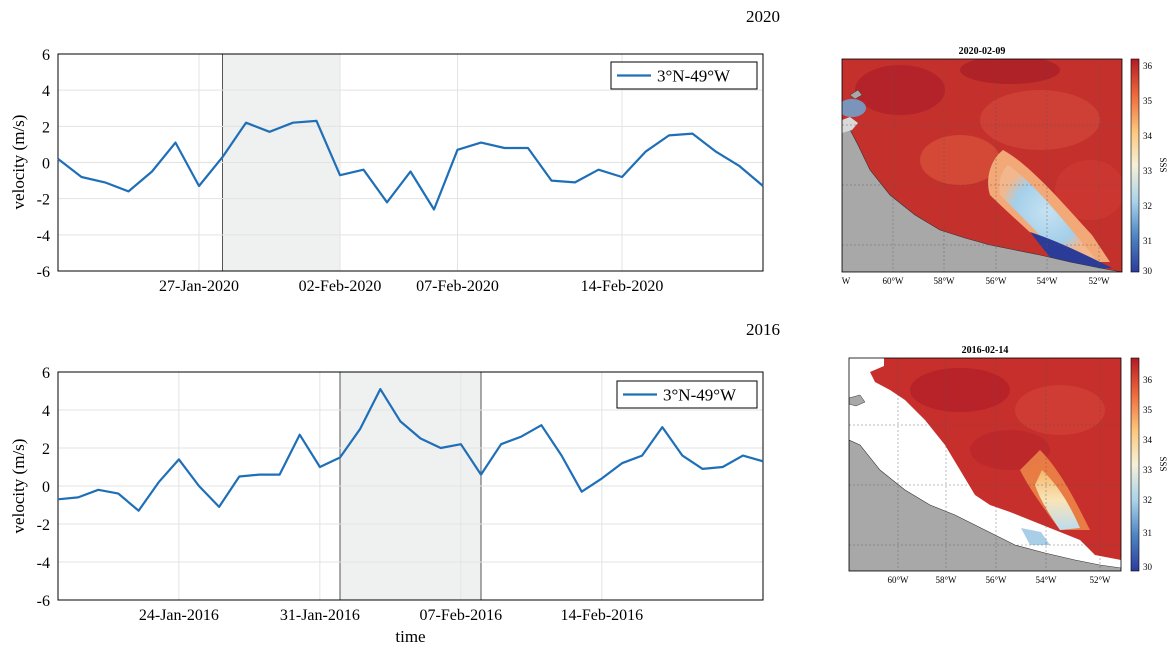 Image resolution: width=1170 pixels, height=648 pixels. I want to click on map-title-2020: 2020-02-09, so click(982, 51).